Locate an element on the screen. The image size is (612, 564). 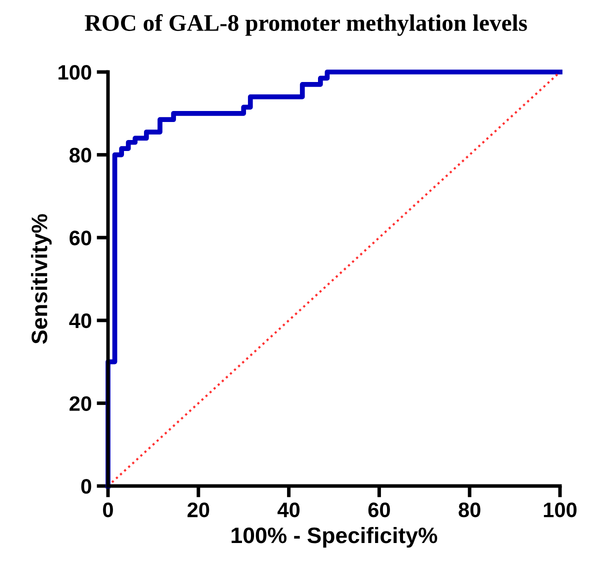
x-tick-label: 60 is located at coordinates (379, 510).